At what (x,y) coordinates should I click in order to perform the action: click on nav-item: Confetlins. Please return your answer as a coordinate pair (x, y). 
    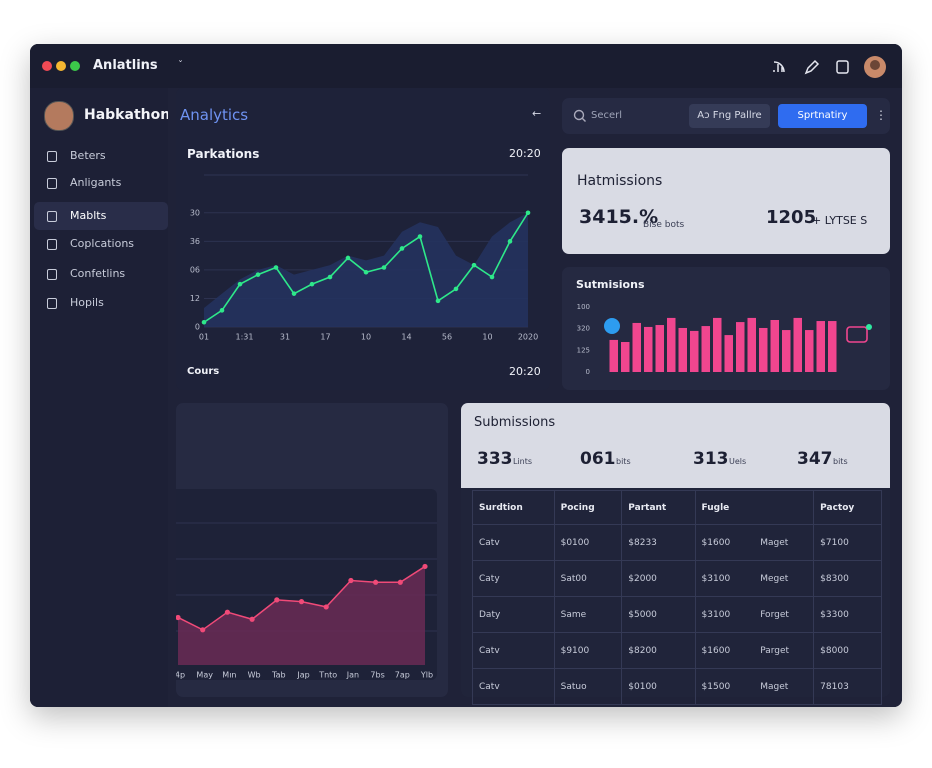
    Looking at the image, I should click on (98, 273).